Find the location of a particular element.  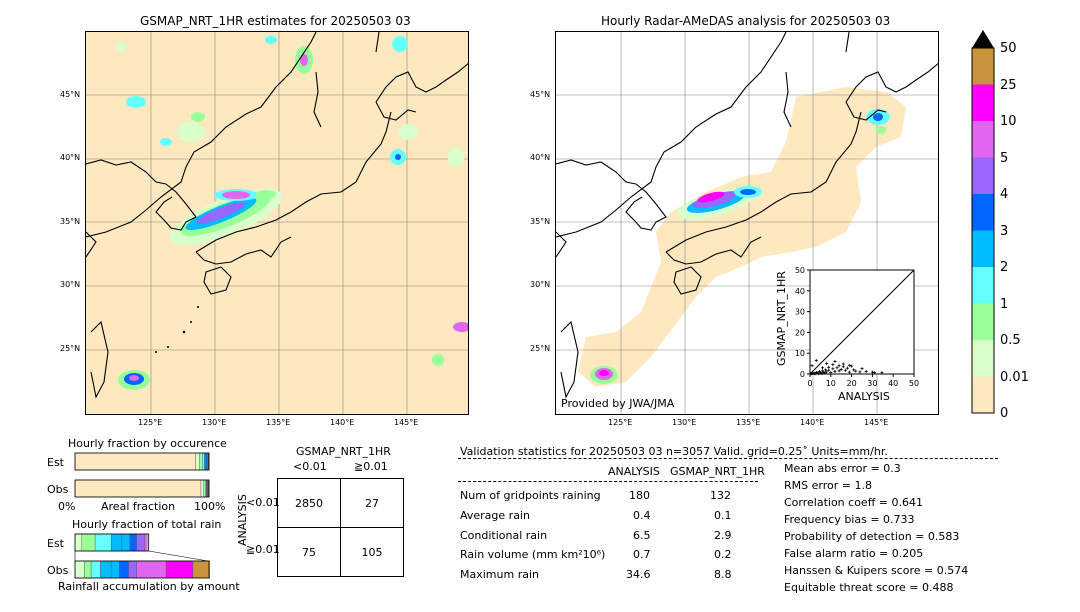

right-lon-label: 130°E is located at coordinates (684, 422).